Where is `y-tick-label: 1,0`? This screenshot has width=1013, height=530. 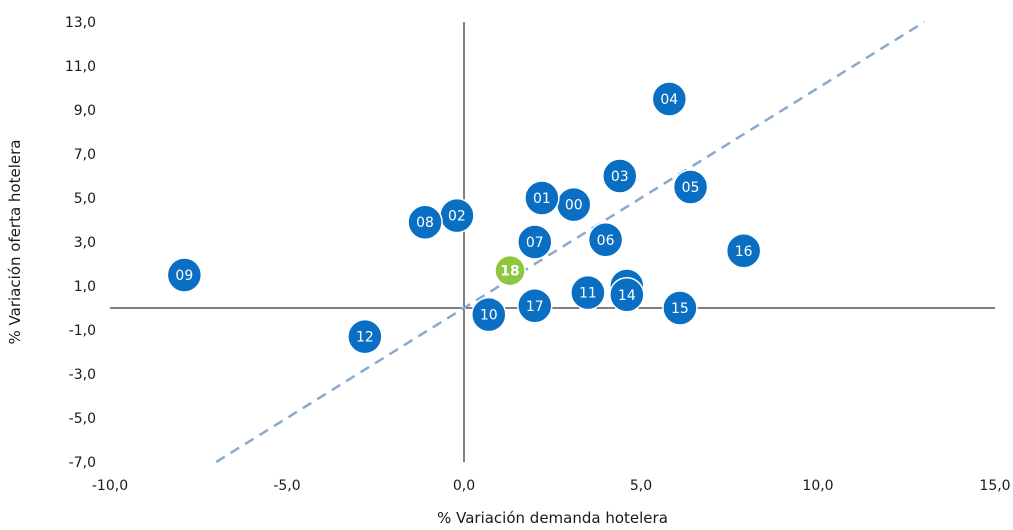 y-tick-label: 1,0 is located at coordinates (85, 287).